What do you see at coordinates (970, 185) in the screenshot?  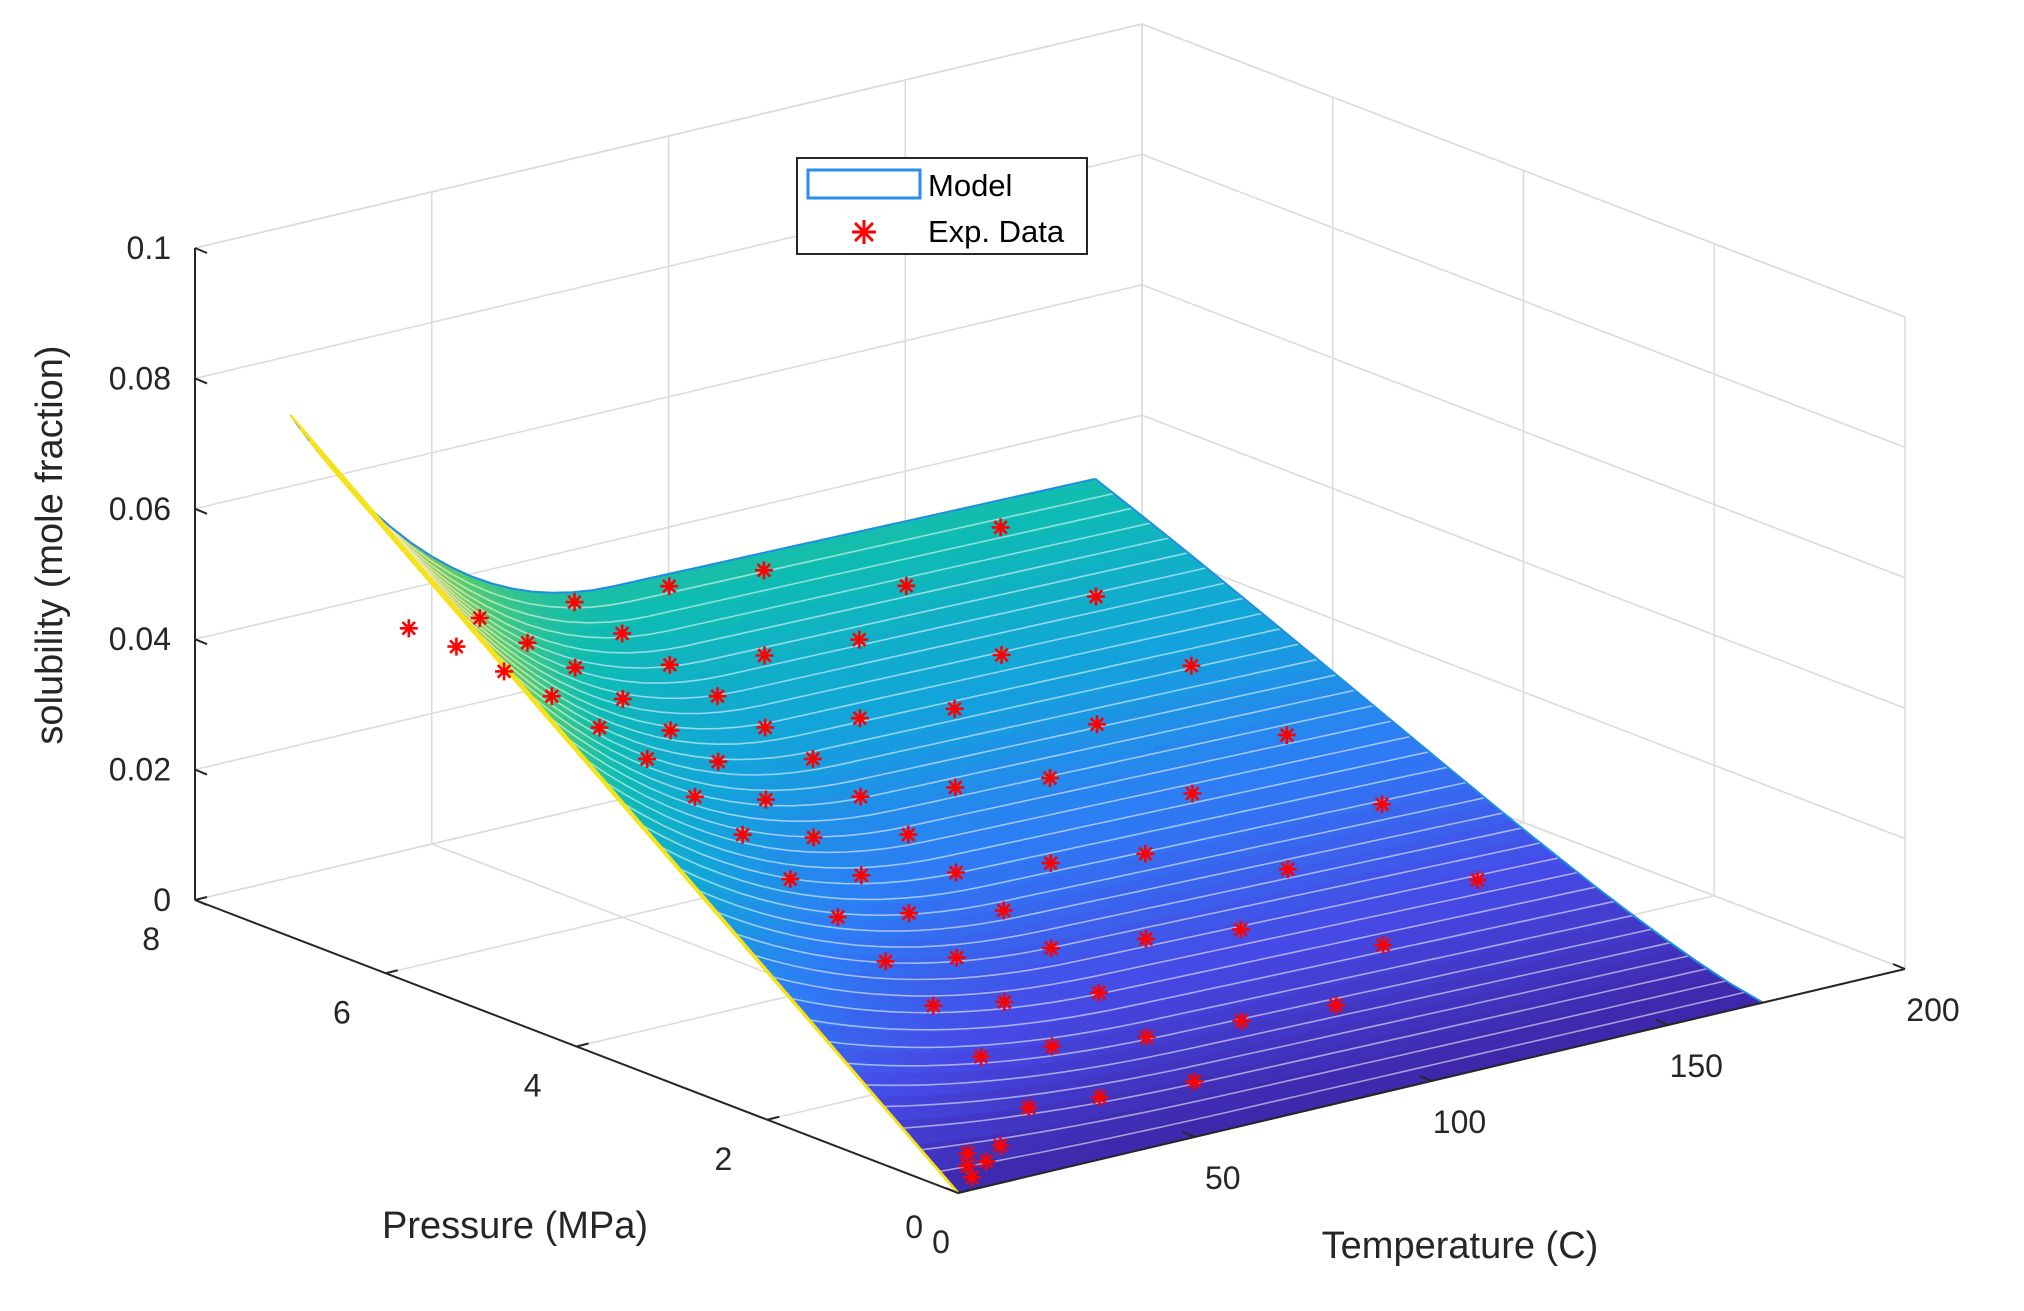 I see `legend-model-label: Model` at bounding box center [970, 185].